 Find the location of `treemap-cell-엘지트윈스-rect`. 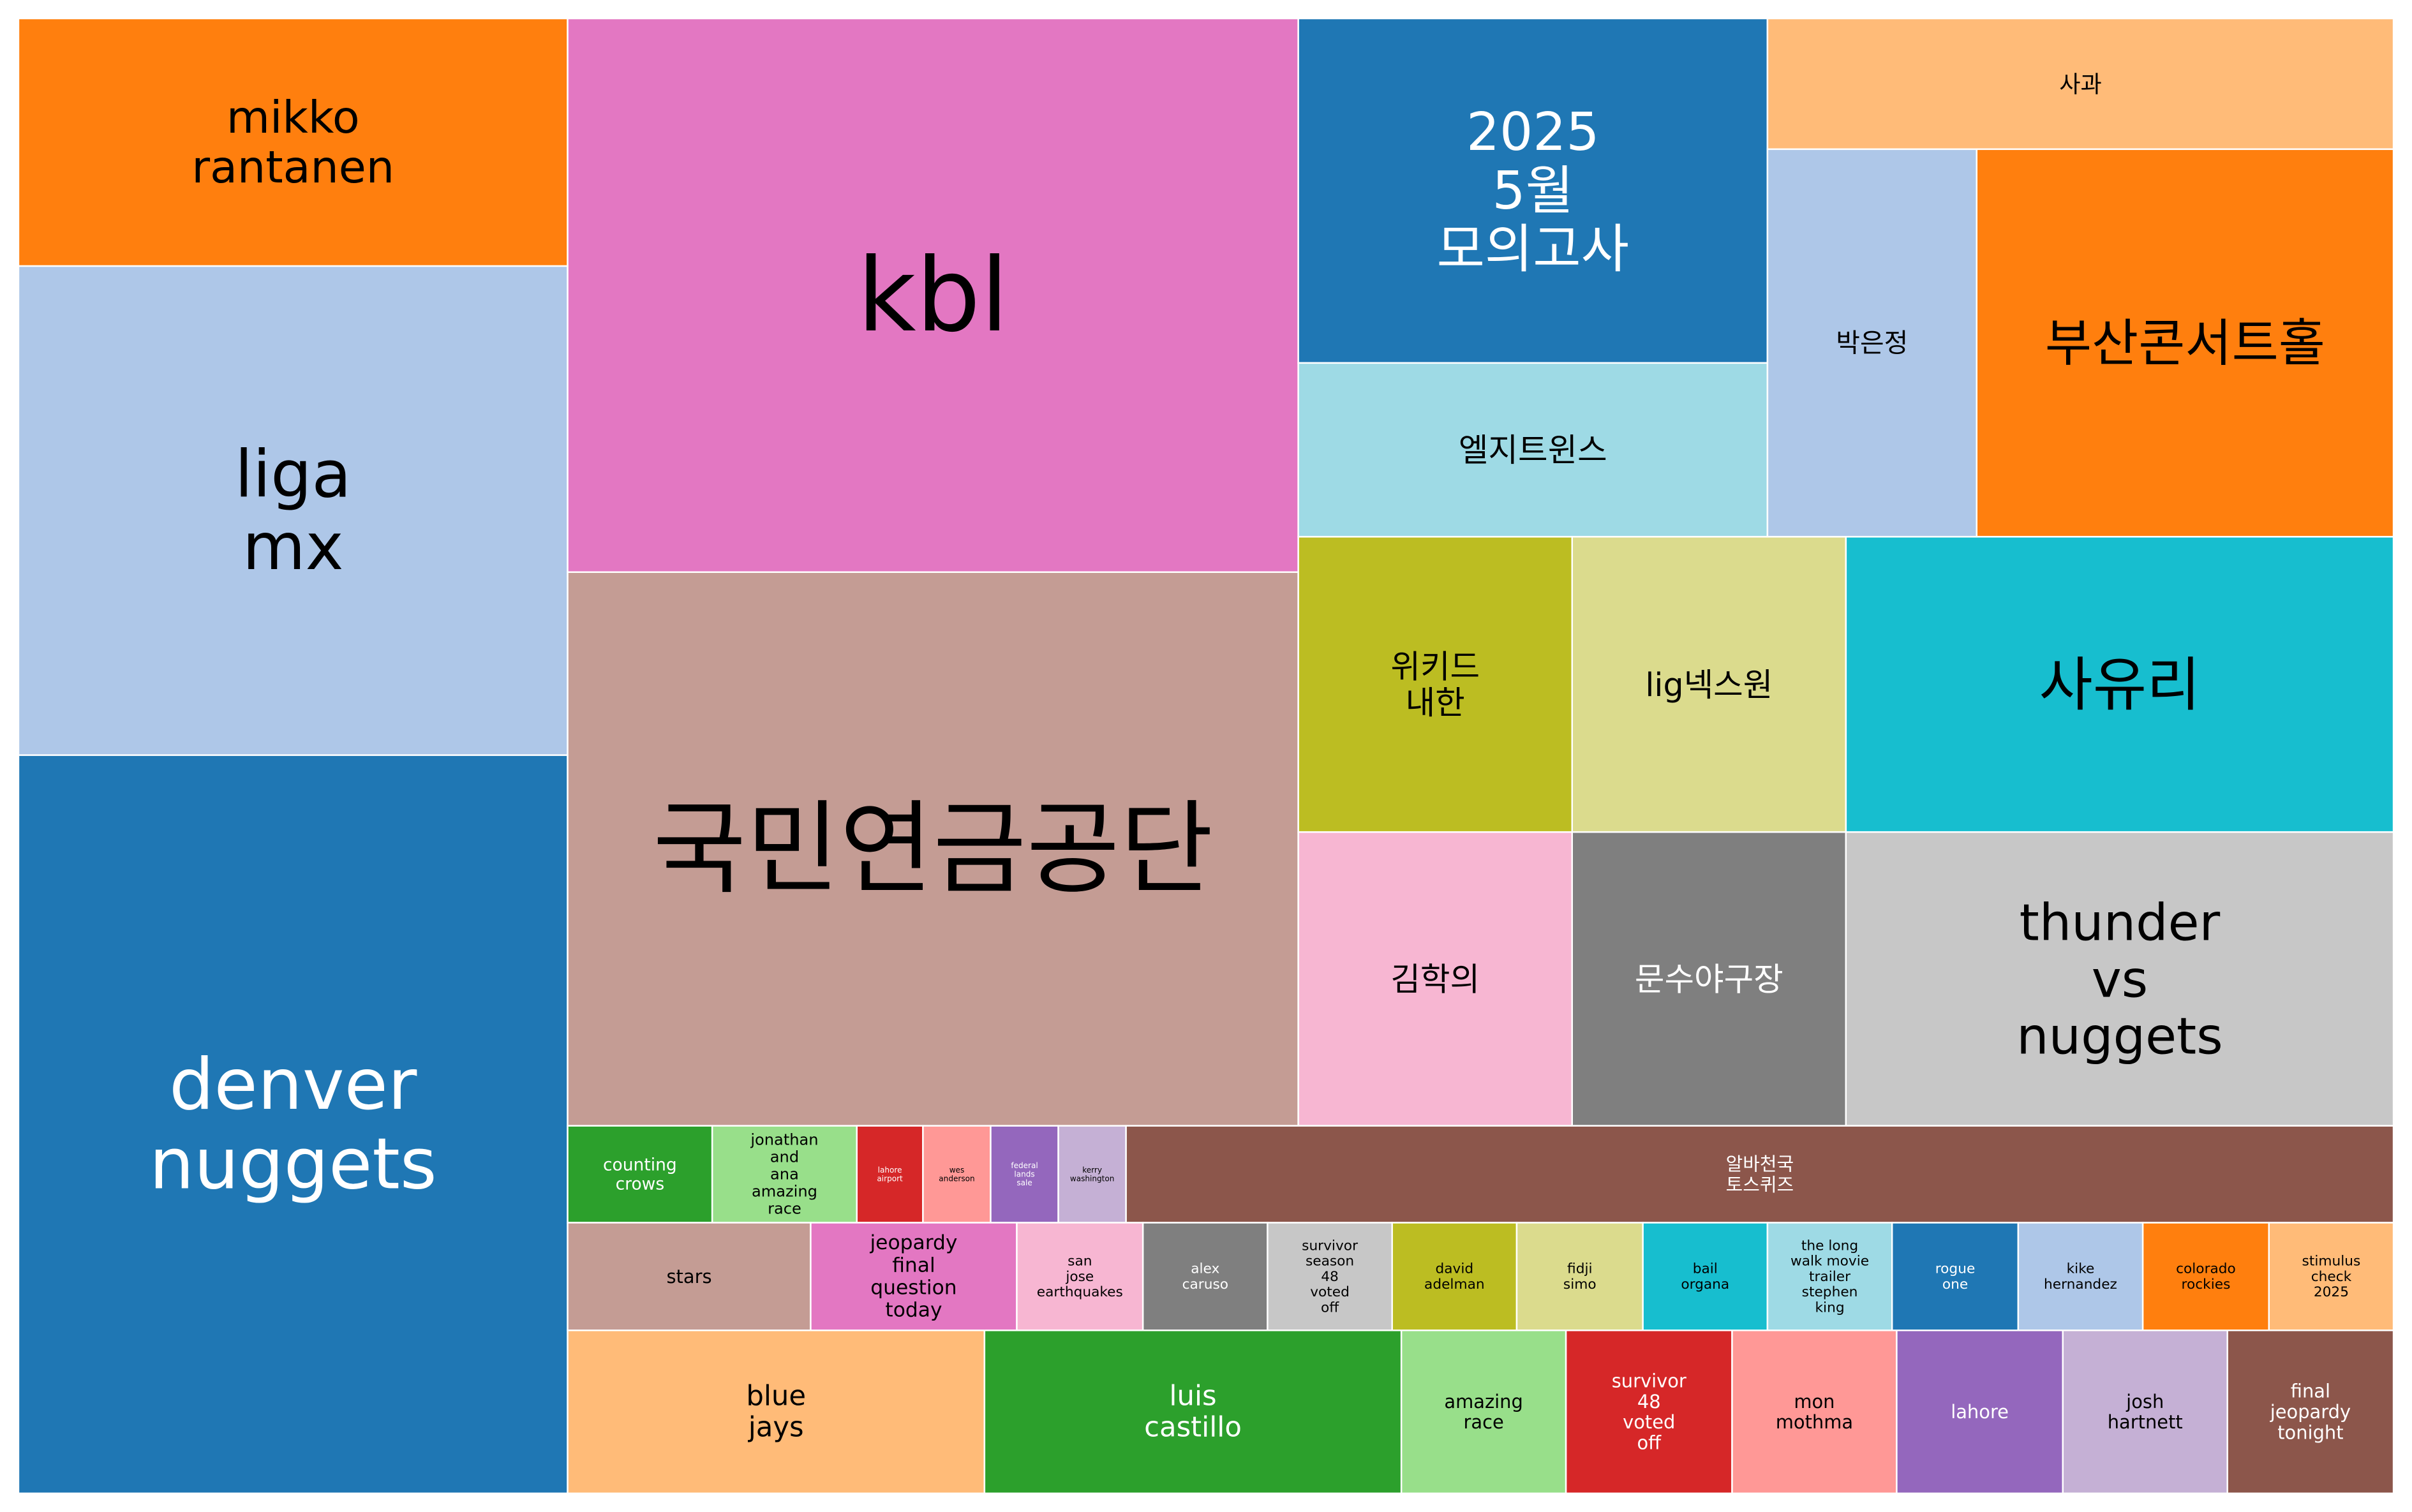

treemap-cell-엘지트윈스-rect is located at coordinates (1533, 450).